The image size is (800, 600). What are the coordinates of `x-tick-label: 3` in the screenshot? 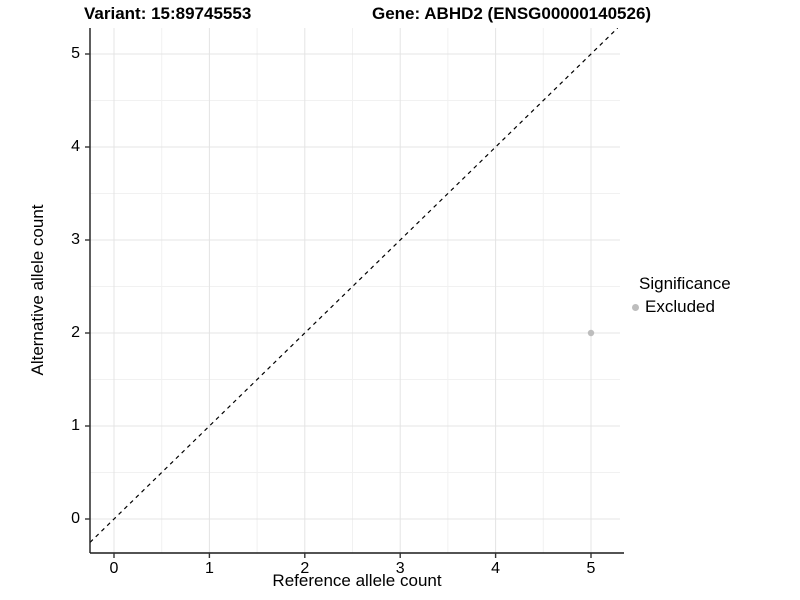 It's located at (400, 568).